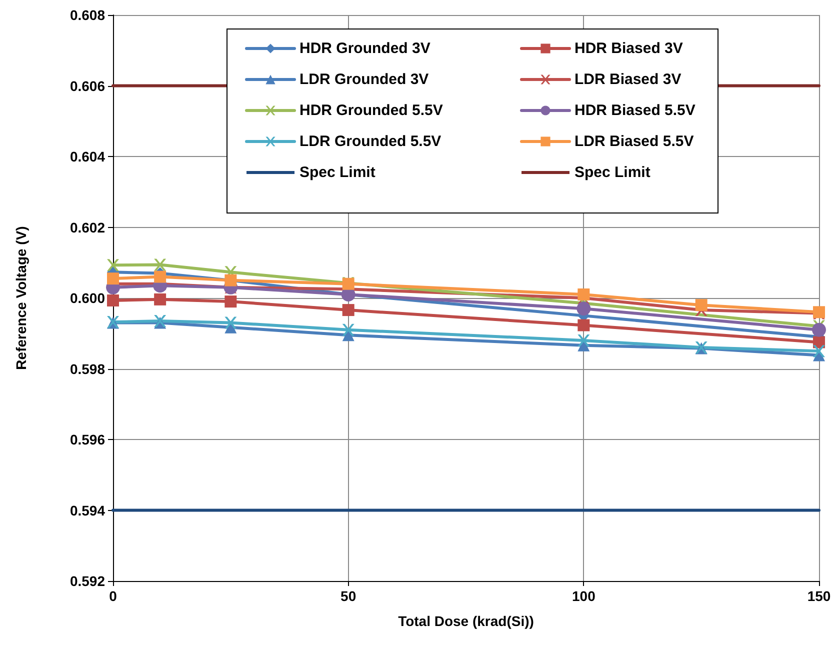 The width and height of the screenshot is (837, 646). Describe the element at coordinates (365, 48) in the screenshot. I see `legend-label: HDR Grounded 3V` at that location.